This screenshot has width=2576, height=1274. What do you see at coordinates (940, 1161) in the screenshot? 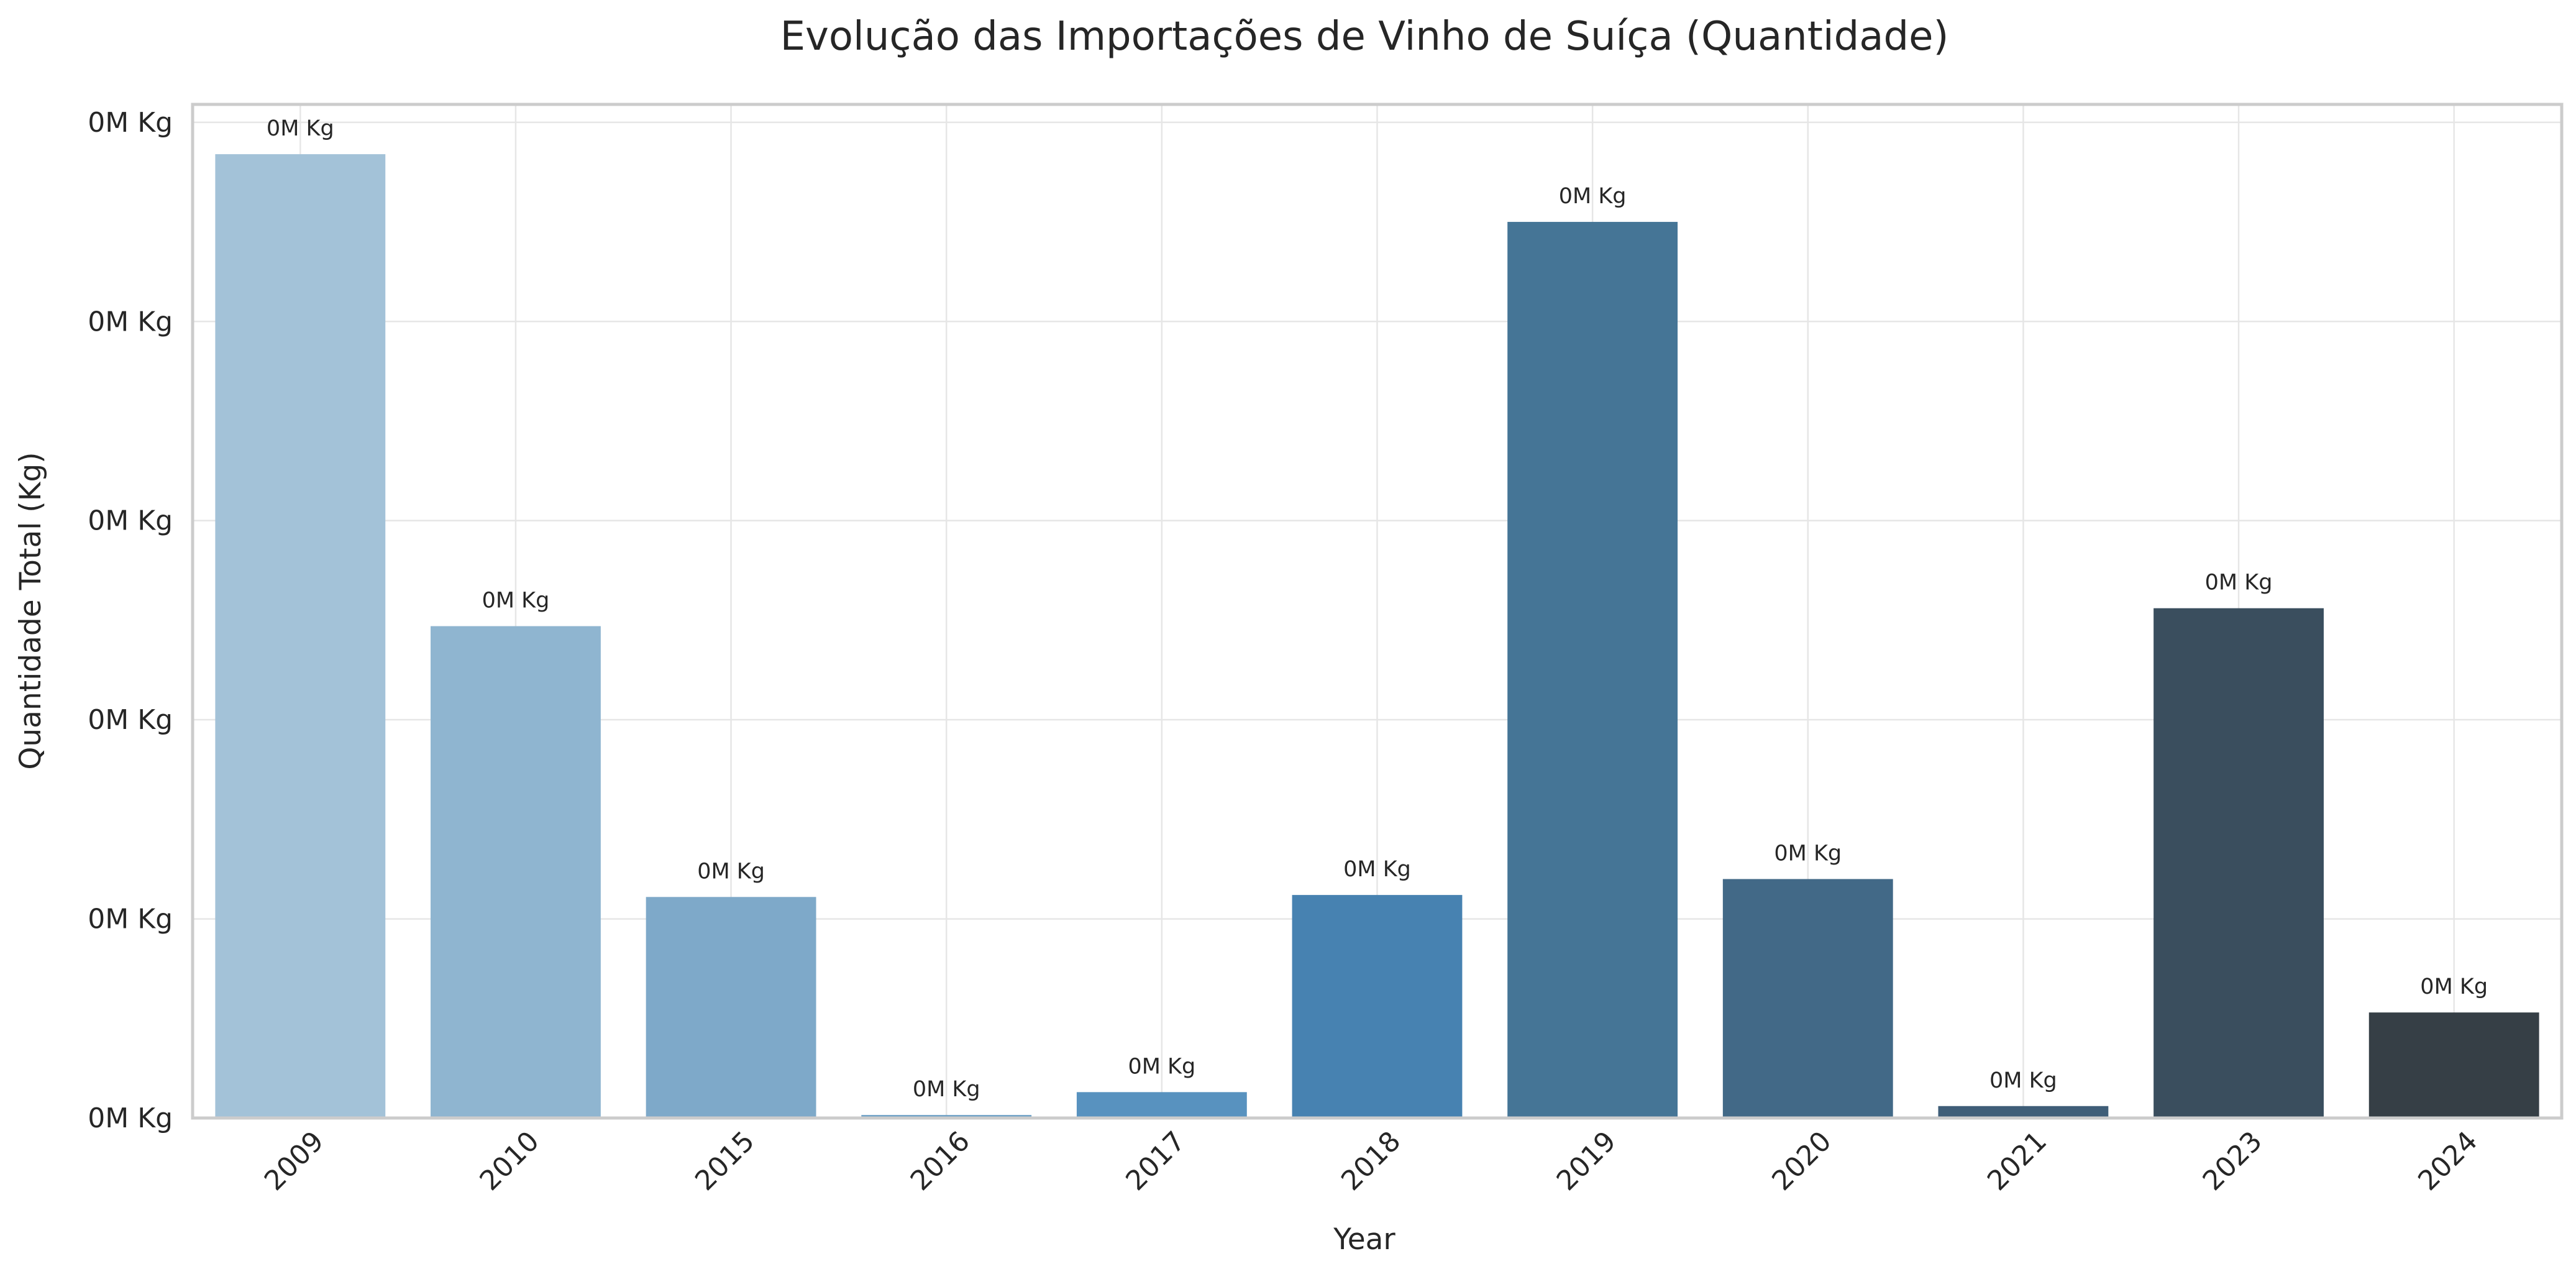
I see `x-tick-label: 2016` at bounding box center [940, 1161].